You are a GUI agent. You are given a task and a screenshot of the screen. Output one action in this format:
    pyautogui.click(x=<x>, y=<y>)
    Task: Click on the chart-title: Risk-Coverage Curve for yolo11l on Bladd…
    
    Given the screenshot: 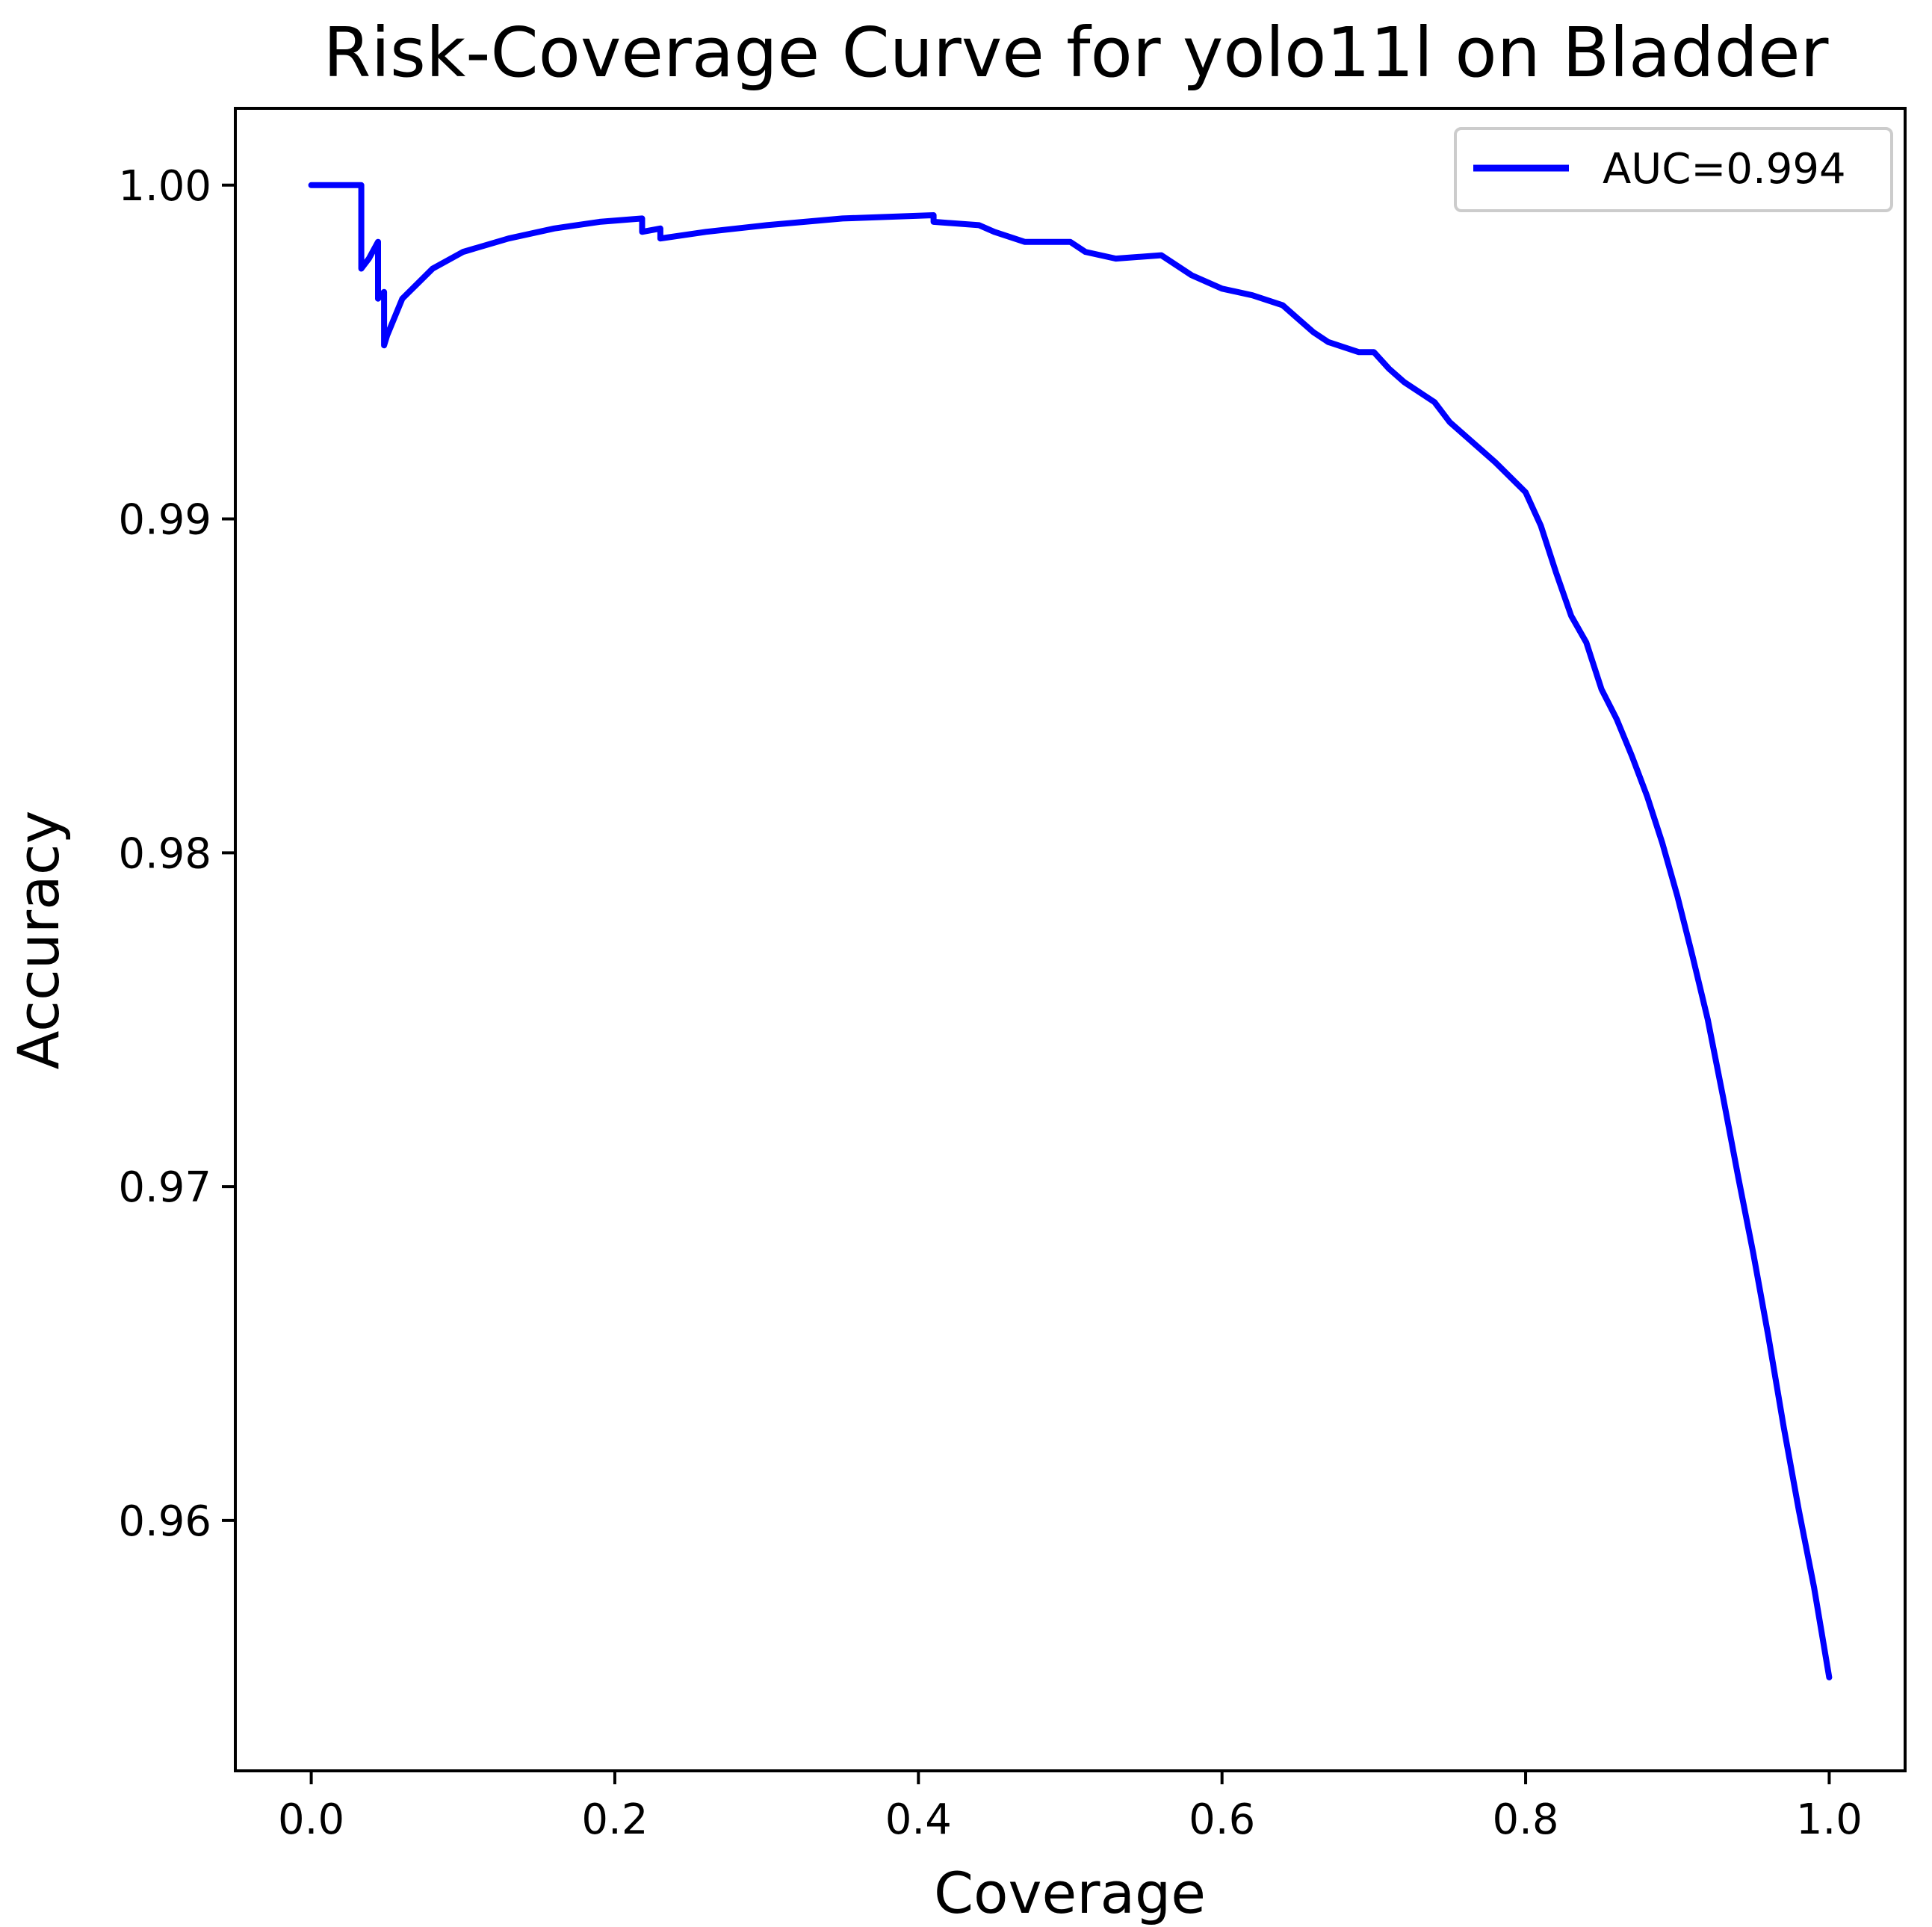 What is the action you would take?
    pyautogui.click(x=1076, y=53)
    